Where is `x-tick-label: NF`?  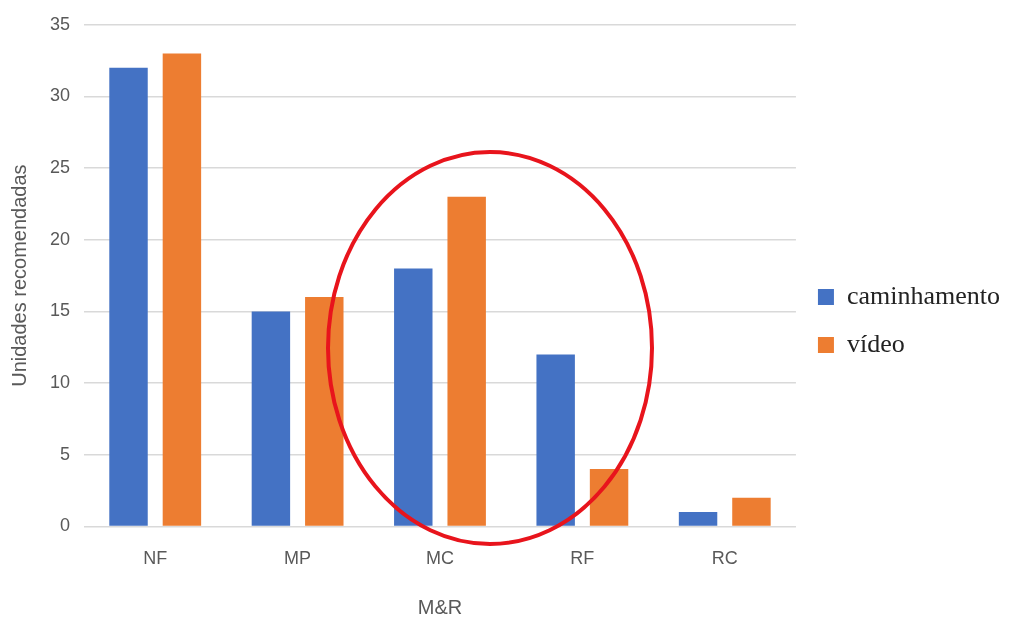
x-tick-label: NF is located at coordinates (155, 558).